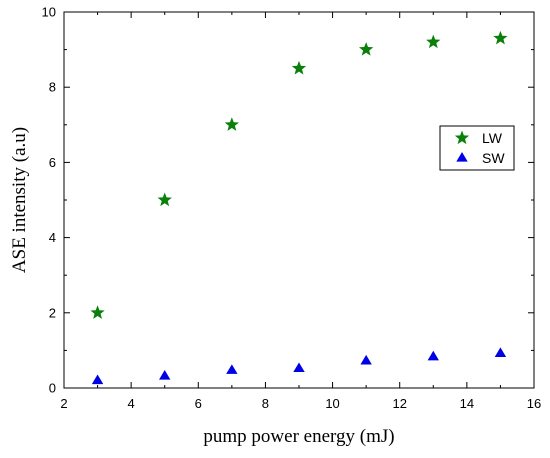 This screenshot has height=458, width=550. I want to click on y-tick-label: 4, so click(52, 237).